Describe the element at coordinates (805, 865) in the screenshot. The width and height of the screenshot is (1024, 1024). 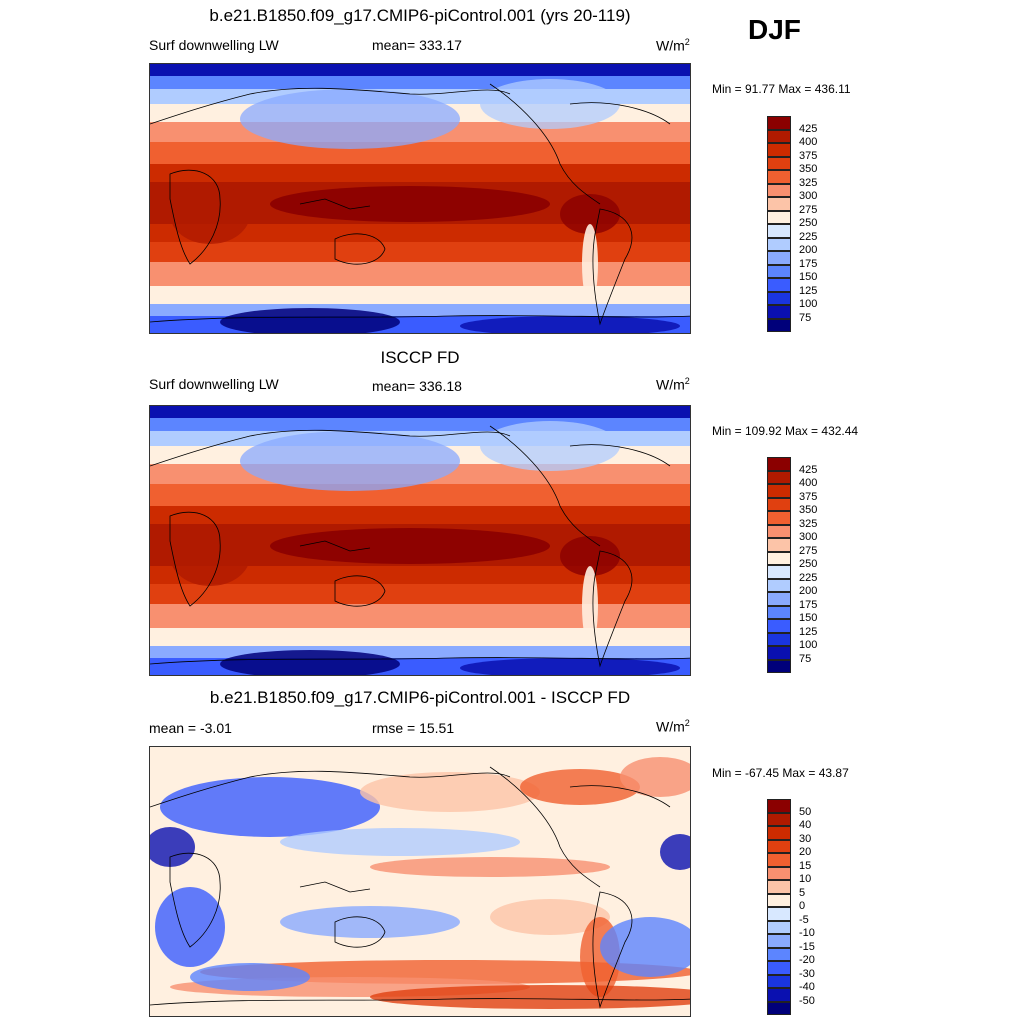
I see `colorbar-tick-label: 15` at that location.